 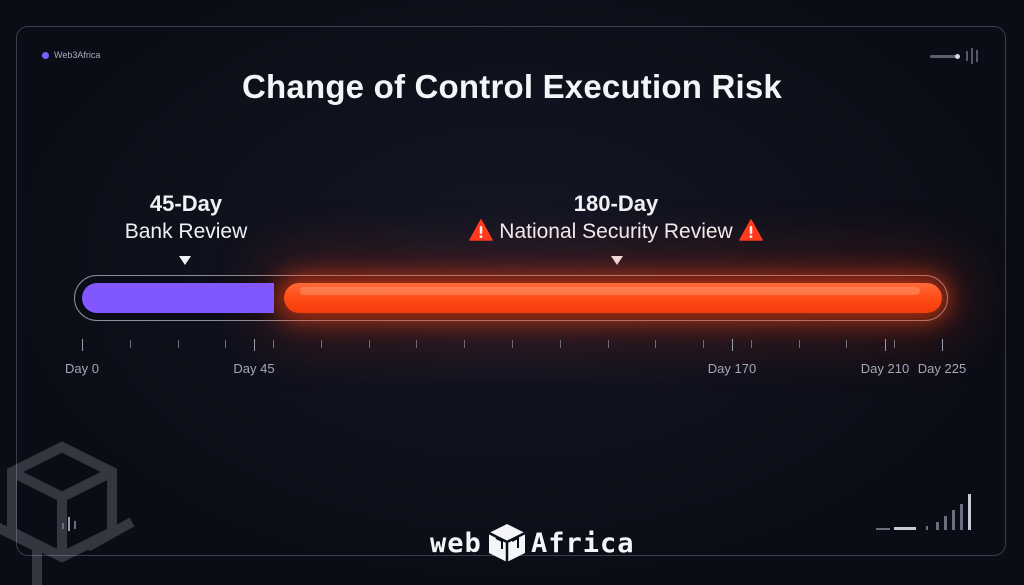 I want to click on brand-dot-icon, so click(x=45, y=55).